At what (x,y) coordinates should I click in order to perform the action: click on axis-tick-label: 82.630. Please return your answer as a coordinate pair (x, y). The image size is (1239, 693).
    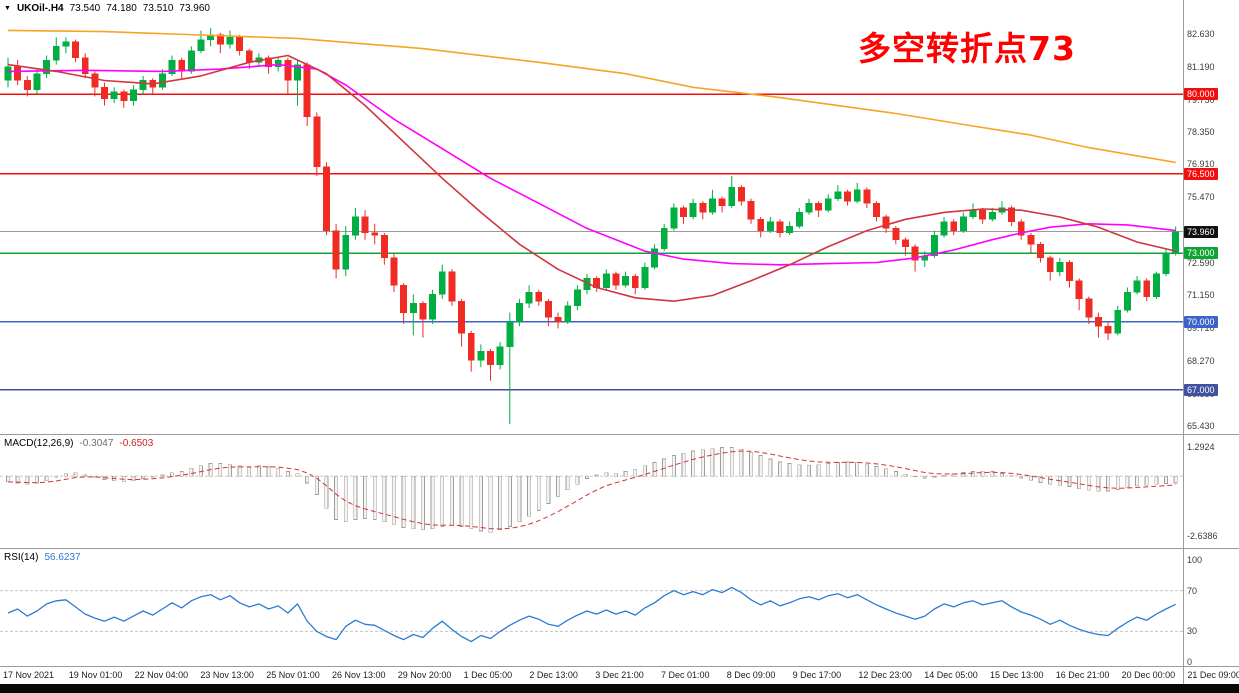
    Looking at the image, I should click on (1201, 34).